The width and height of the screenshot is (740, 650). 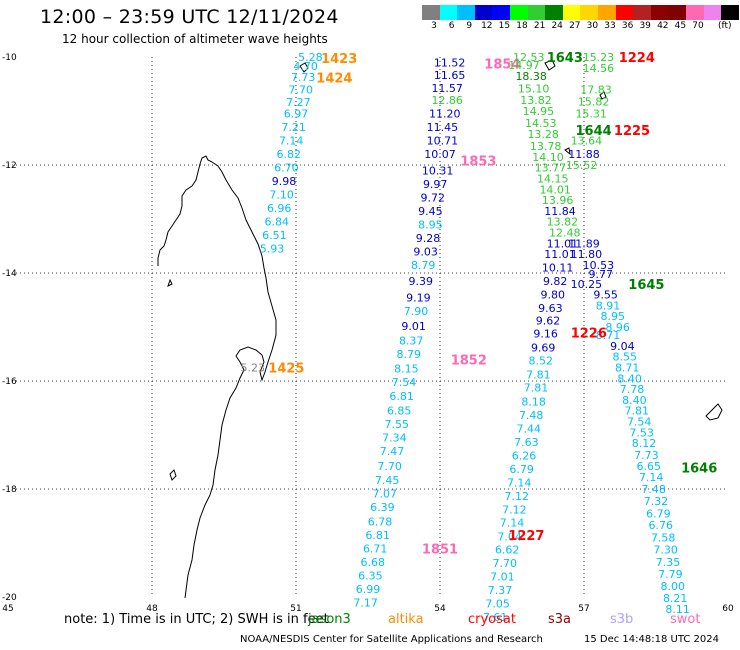 I want to click on time-label: 1853, so click(x=478, y=162).